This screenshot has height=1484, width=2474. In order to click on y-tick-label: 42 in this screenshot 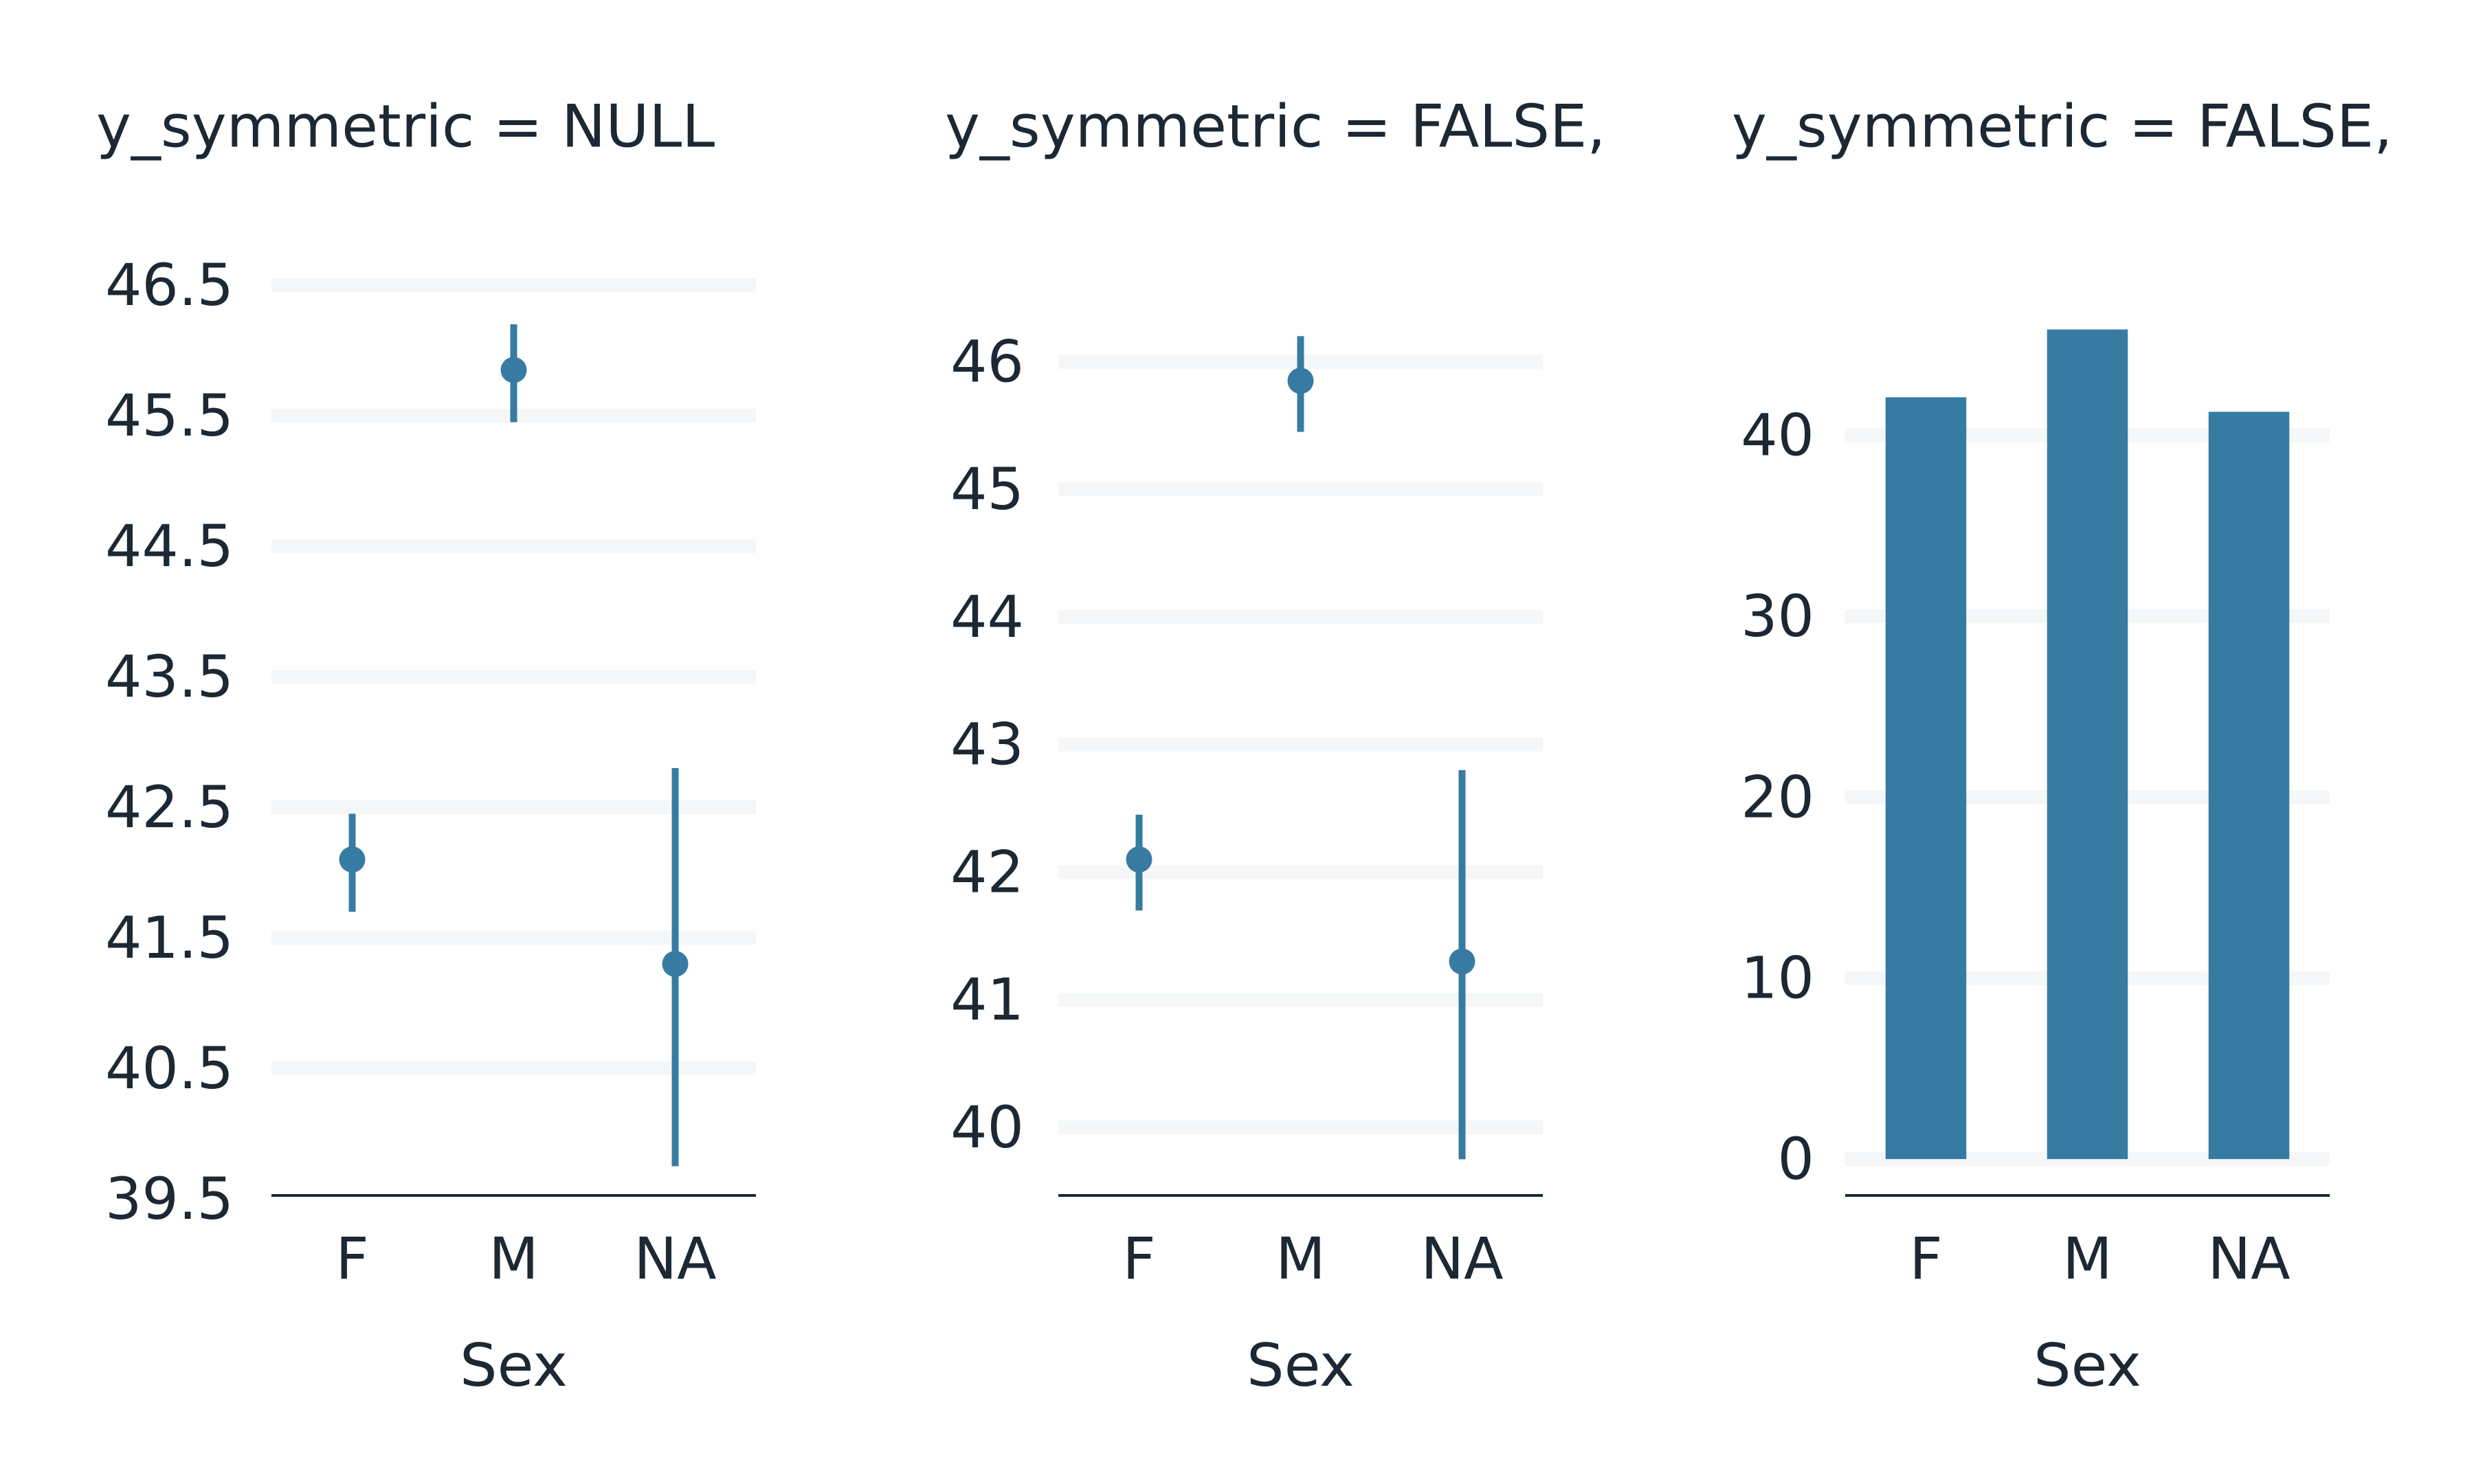, I will do `click(987, 872)`.